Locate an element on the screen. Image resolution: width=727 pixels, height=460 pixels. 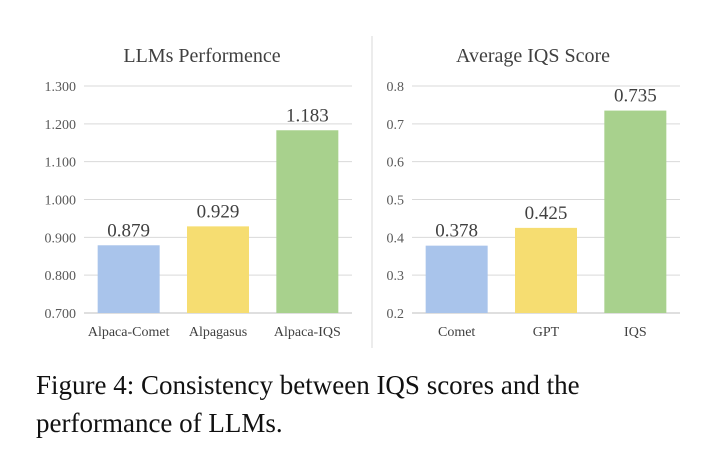
y-tick-label: 0.4 is located at coordinates (396, 238).